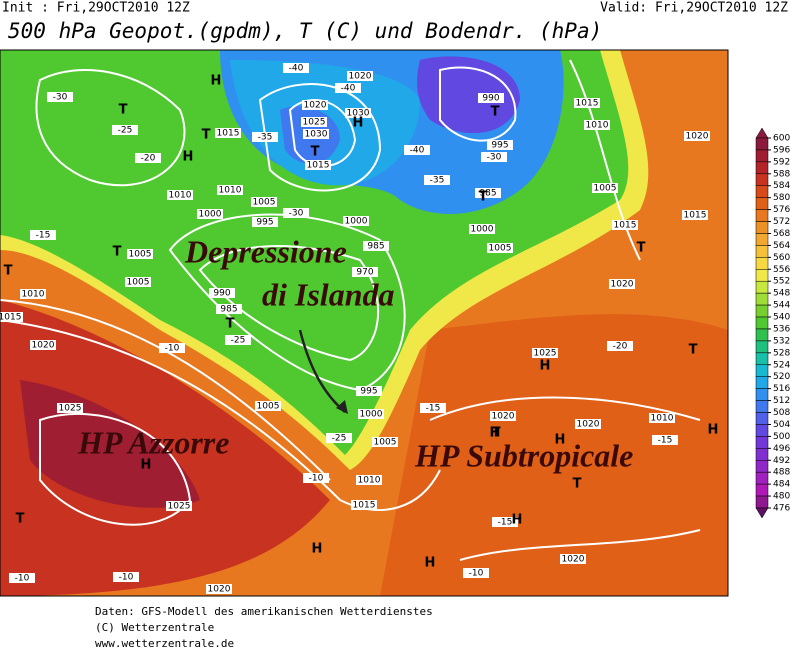 Image resolution: width=790 pixels, height=652 pixels. I want to click on isobar-label: -20, so click(148, 159).